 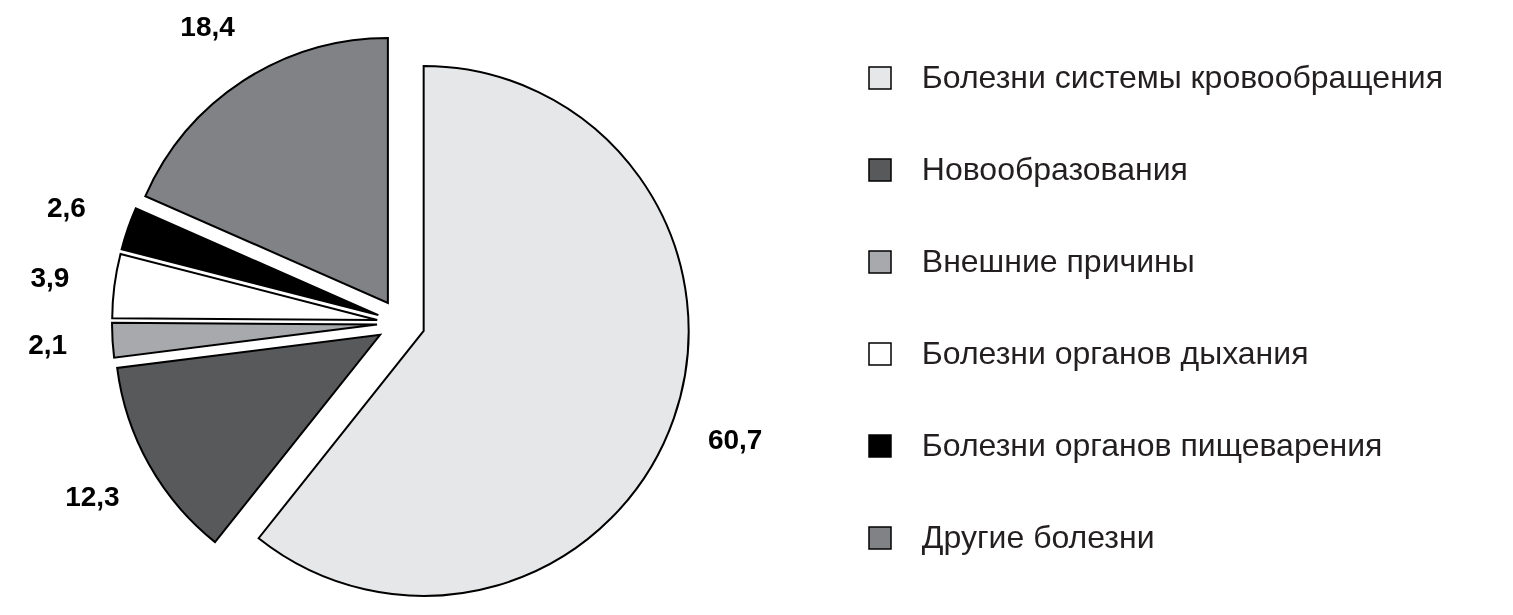 I want to click on data-label: 60,7, so click(x=735, y=440).